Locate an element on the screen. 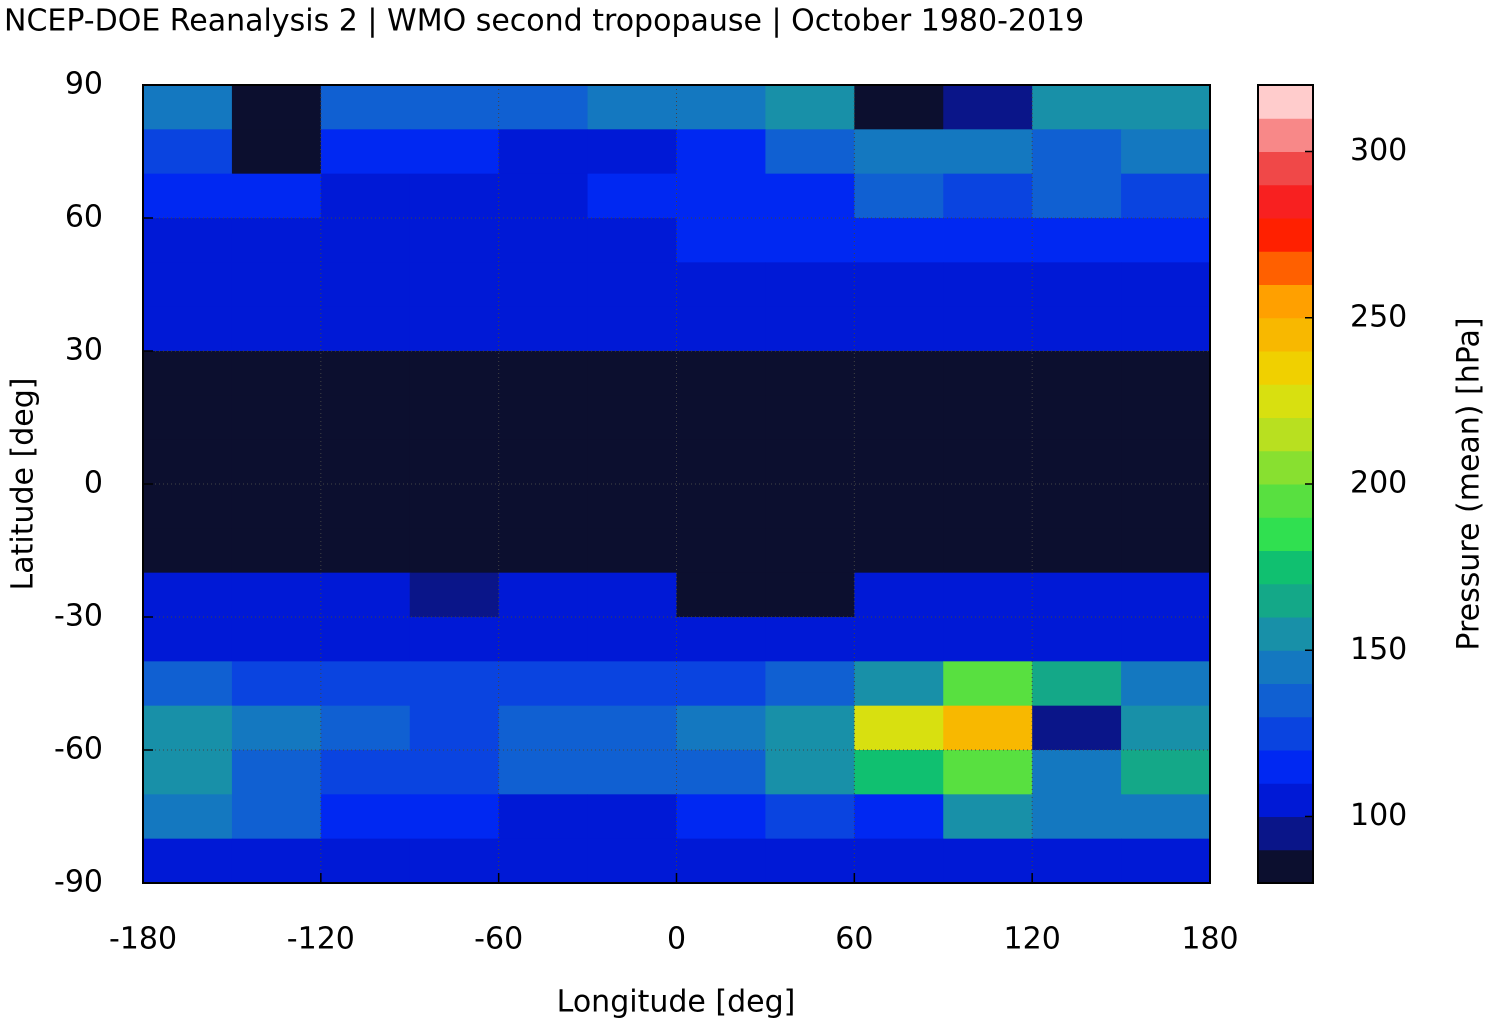 Image resolution: width=1494 pixels, height=1033 pixels. x-tick-label: 0 is located at coordinates (676, 939).